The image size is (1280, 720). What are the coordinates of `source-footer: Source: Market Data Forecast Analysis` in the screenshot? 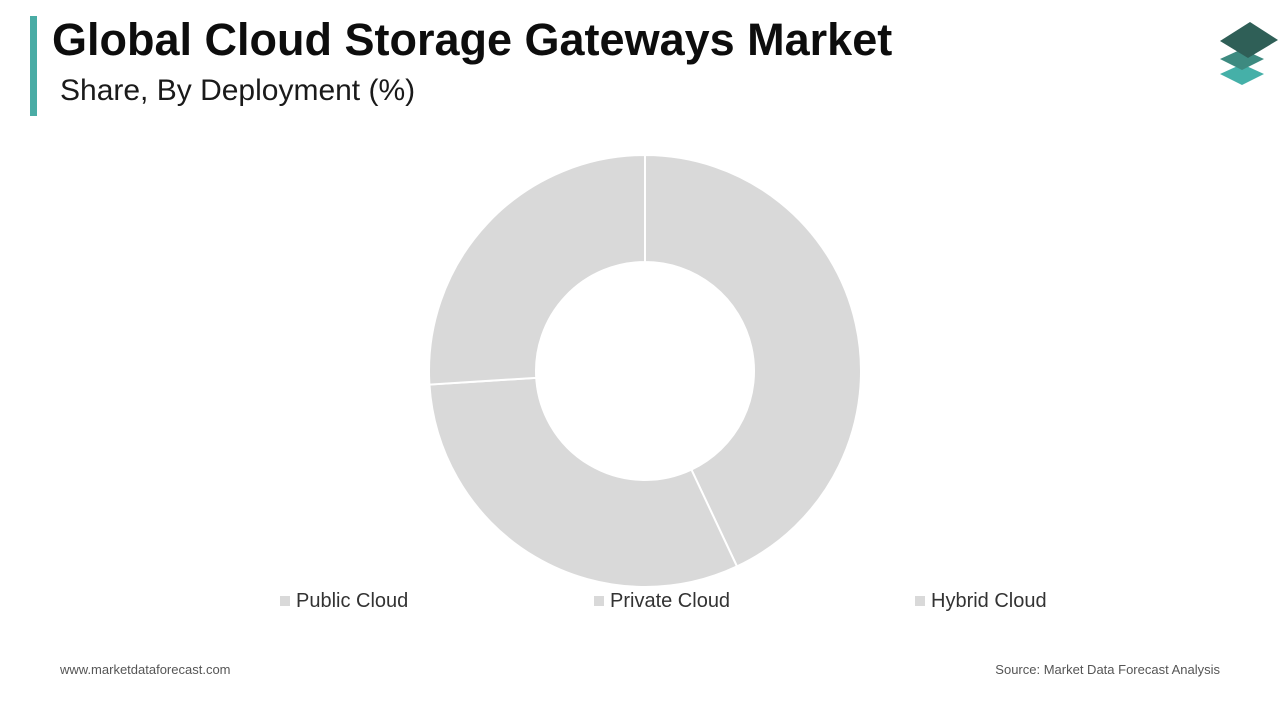 It's located at (1107, 669).